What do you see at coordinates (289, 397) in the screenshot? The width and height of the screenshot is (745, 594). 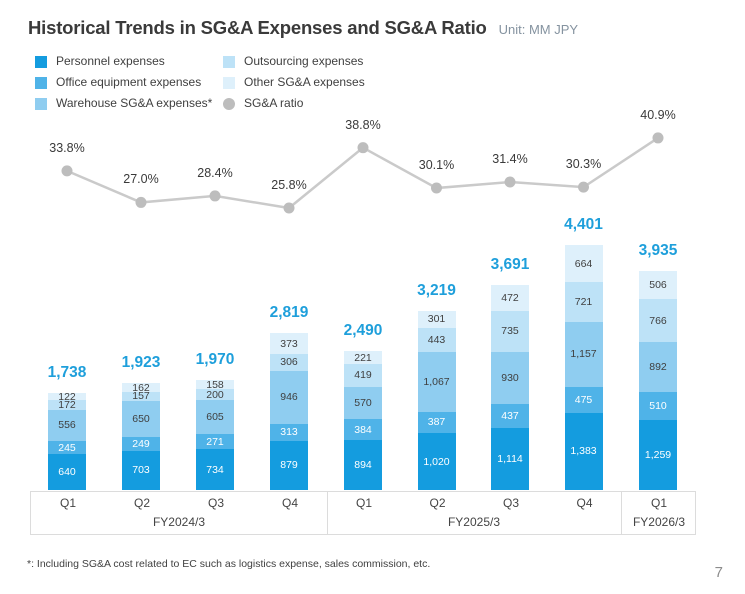 I see `bar-segment: 946` at bounding box center [289, 397].